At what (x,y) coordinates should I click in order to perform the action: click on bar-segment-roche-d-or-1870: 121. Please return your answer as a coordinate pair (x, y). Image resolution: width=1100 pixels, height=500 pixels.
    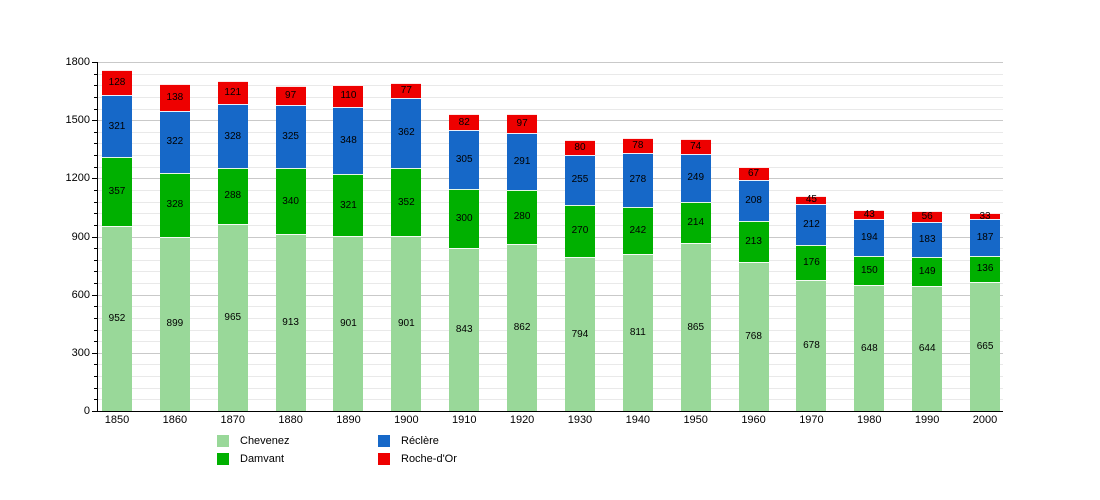
    Looking at the image, I should click on (232, 93).